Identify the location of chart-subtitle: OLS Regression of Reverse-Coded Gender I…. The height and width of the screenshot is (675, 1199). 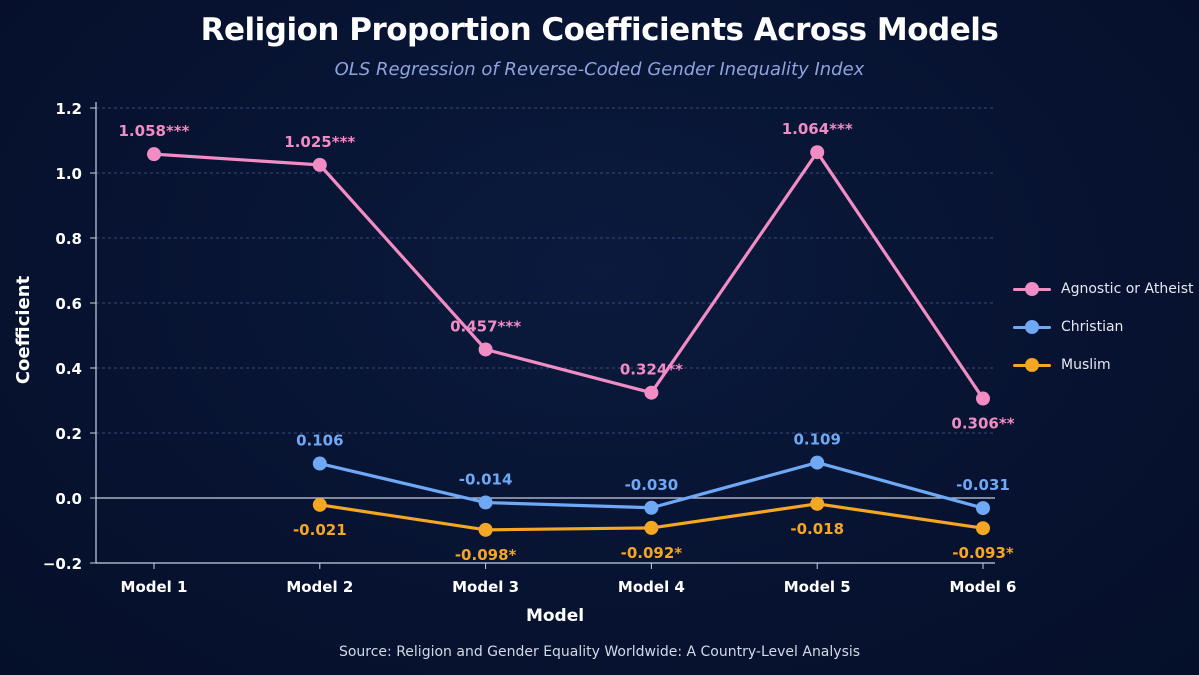
(599, 69).